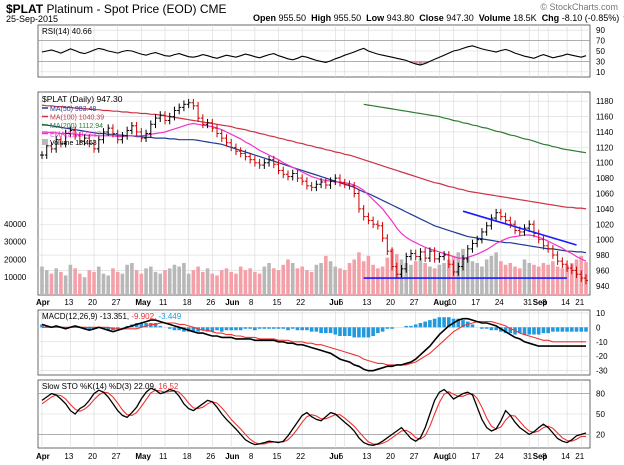 This screenshot has height=465, width=624. What do you see at coordinates (143, 302) in the screenshot?
I see `price-x-label: May` at bounding box center [143, 302].